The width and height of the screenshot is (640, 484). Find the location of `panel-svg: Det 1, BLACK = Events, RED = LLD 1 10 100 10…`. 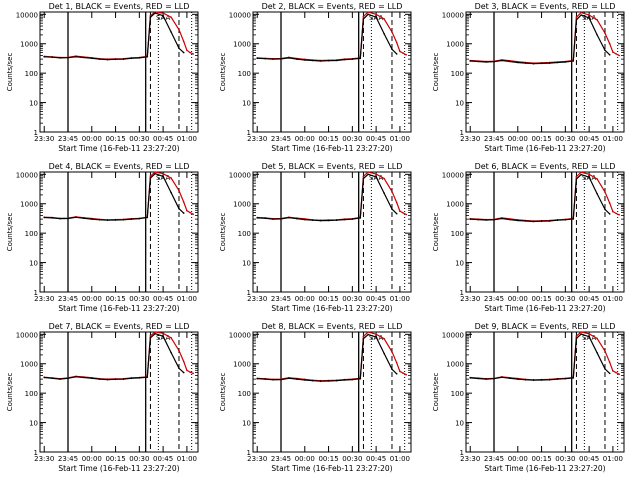

panel-svg: Det 1, BLACK = Events, RED = LLD 1 10 100 10… is located at coordinates (102, 77).